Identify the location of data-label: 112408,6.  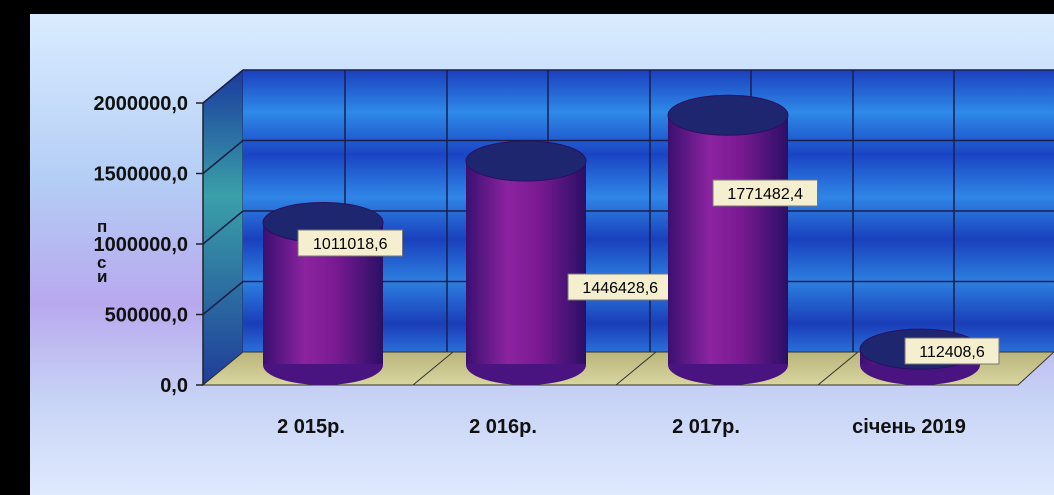
(952, 352).